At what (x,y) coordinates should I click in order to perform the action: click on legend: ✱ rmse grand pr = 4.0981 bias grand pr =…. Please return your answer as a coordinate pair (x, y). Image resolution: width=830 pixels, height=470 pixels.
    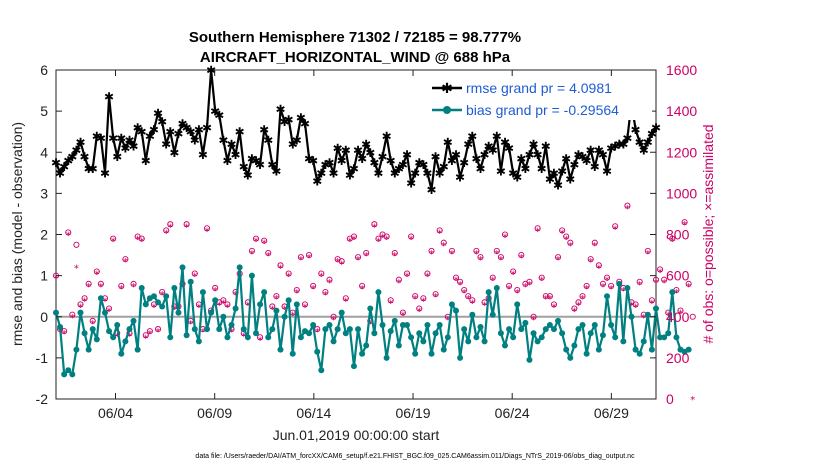
    Looking at the image, I should click on (540, 98).